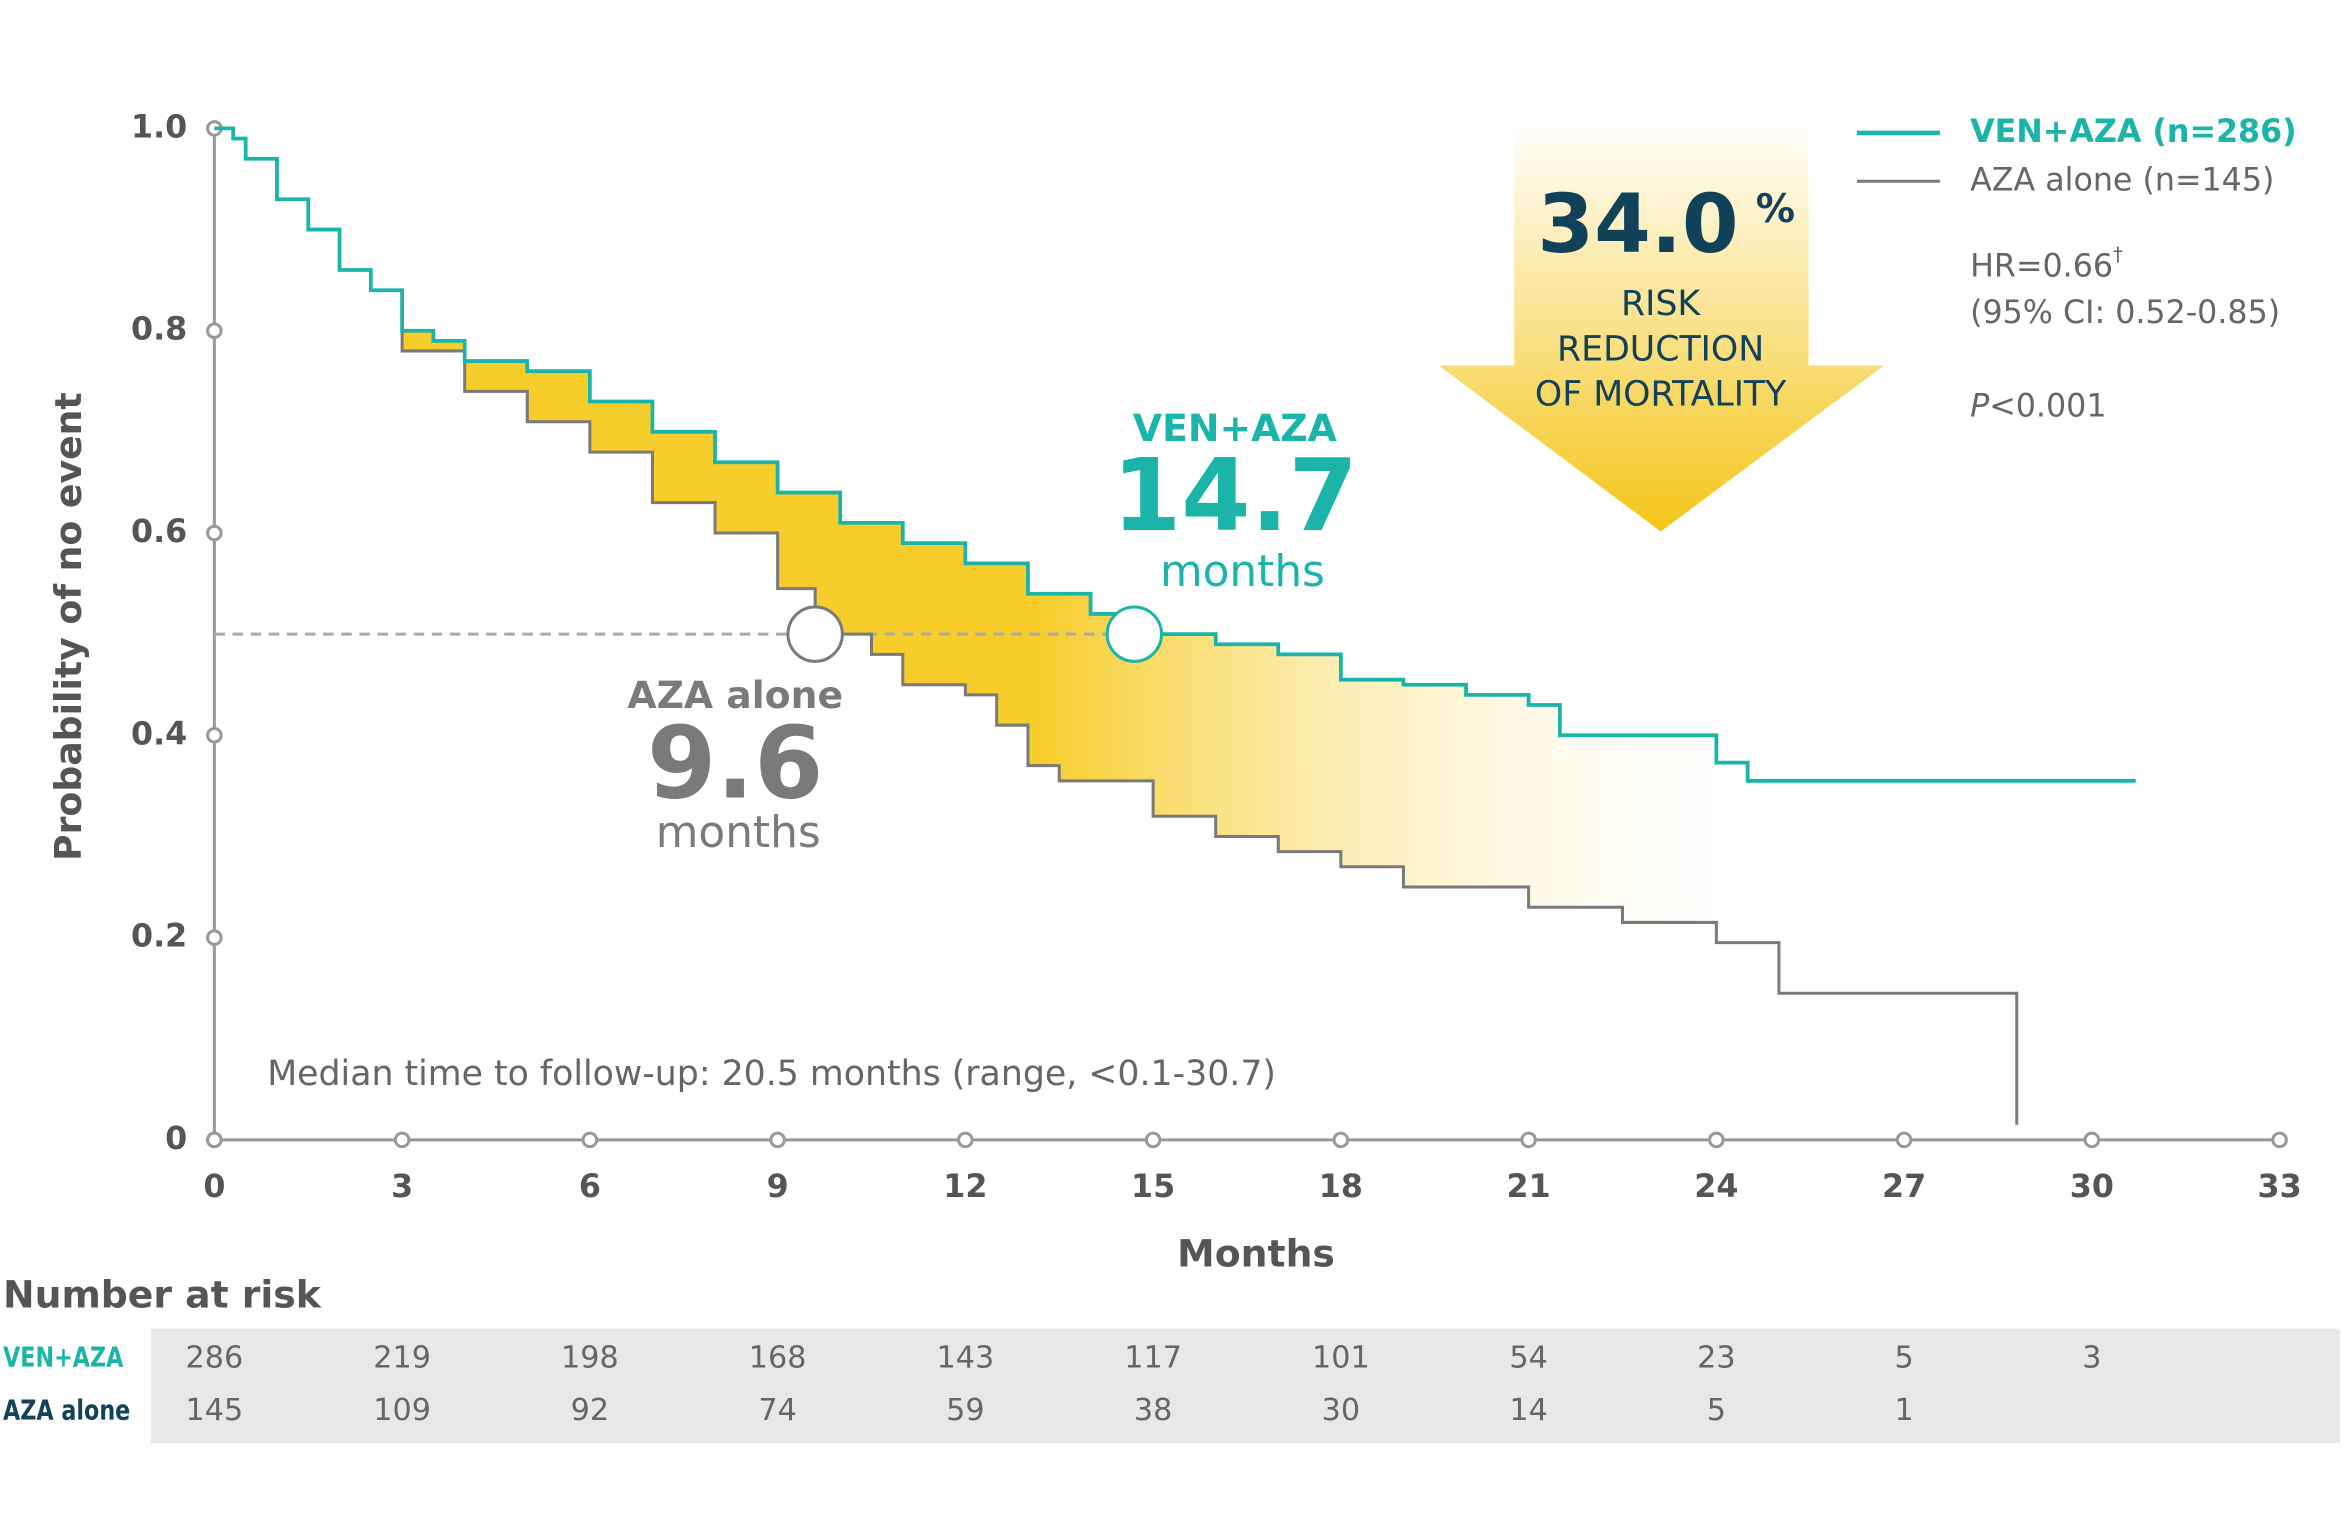  I want to click on x-tick-label: 12, so click(965, 1187).